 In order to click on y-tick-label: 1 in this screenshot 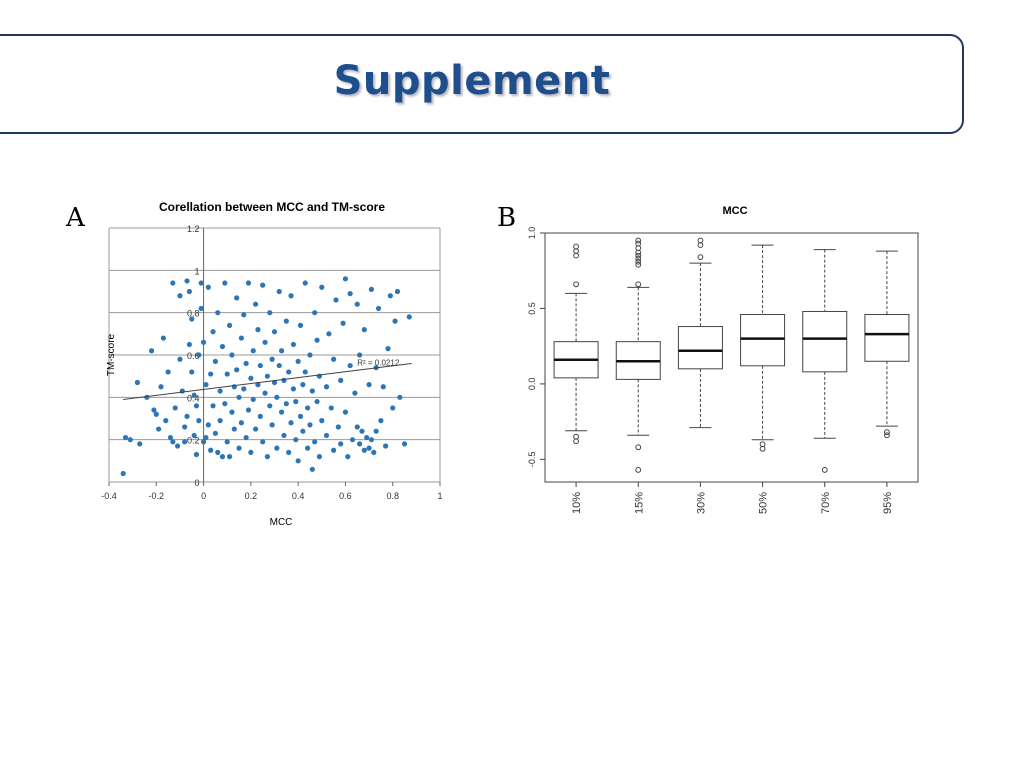, I will do `click(197, 271)`.